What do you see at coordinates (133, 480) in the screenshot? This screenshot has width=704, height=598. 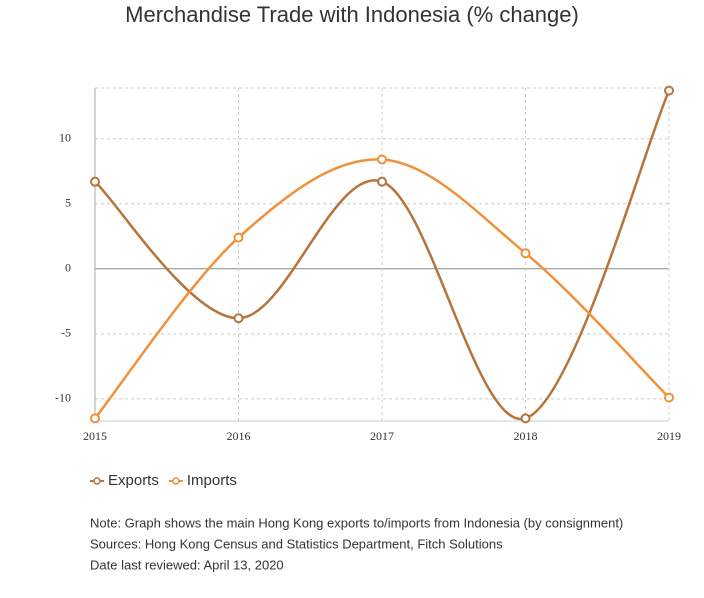 I see `legend-label: Exports` at bounding box center [133, 480].